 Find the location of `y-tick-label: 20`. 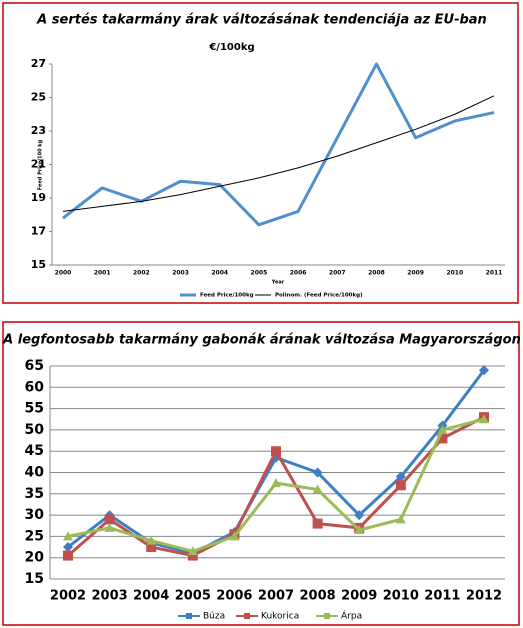

y-tick-label: 20 is located at coordinates (35, 558).